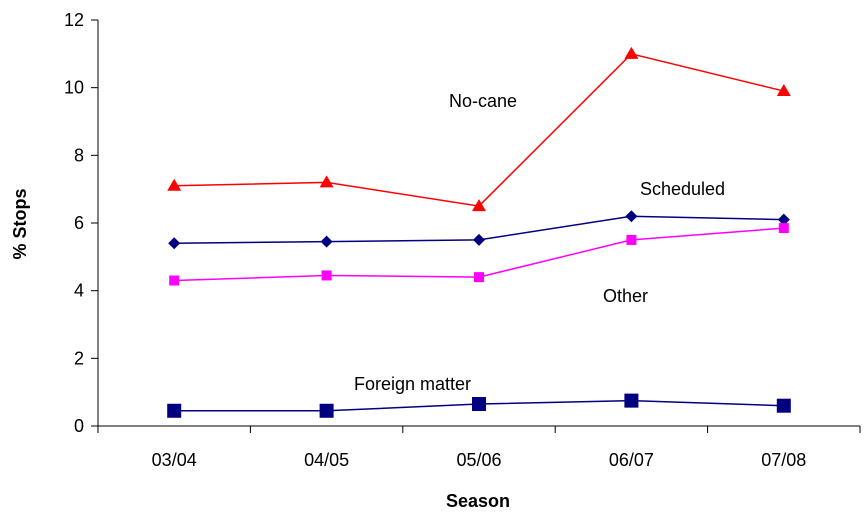 This screenshot has width=865, height=528. I want to click on series-label-other: Other, so click(625, 296).